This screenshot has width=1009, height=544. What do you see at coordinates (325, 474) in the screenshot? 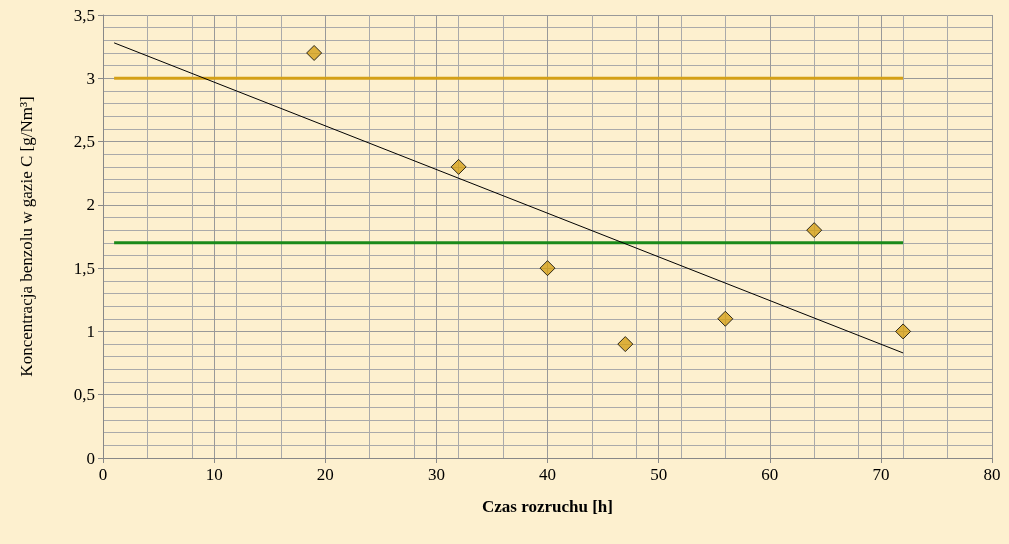
I see `x-tick-label: 20` at bounding box center [325, 474].